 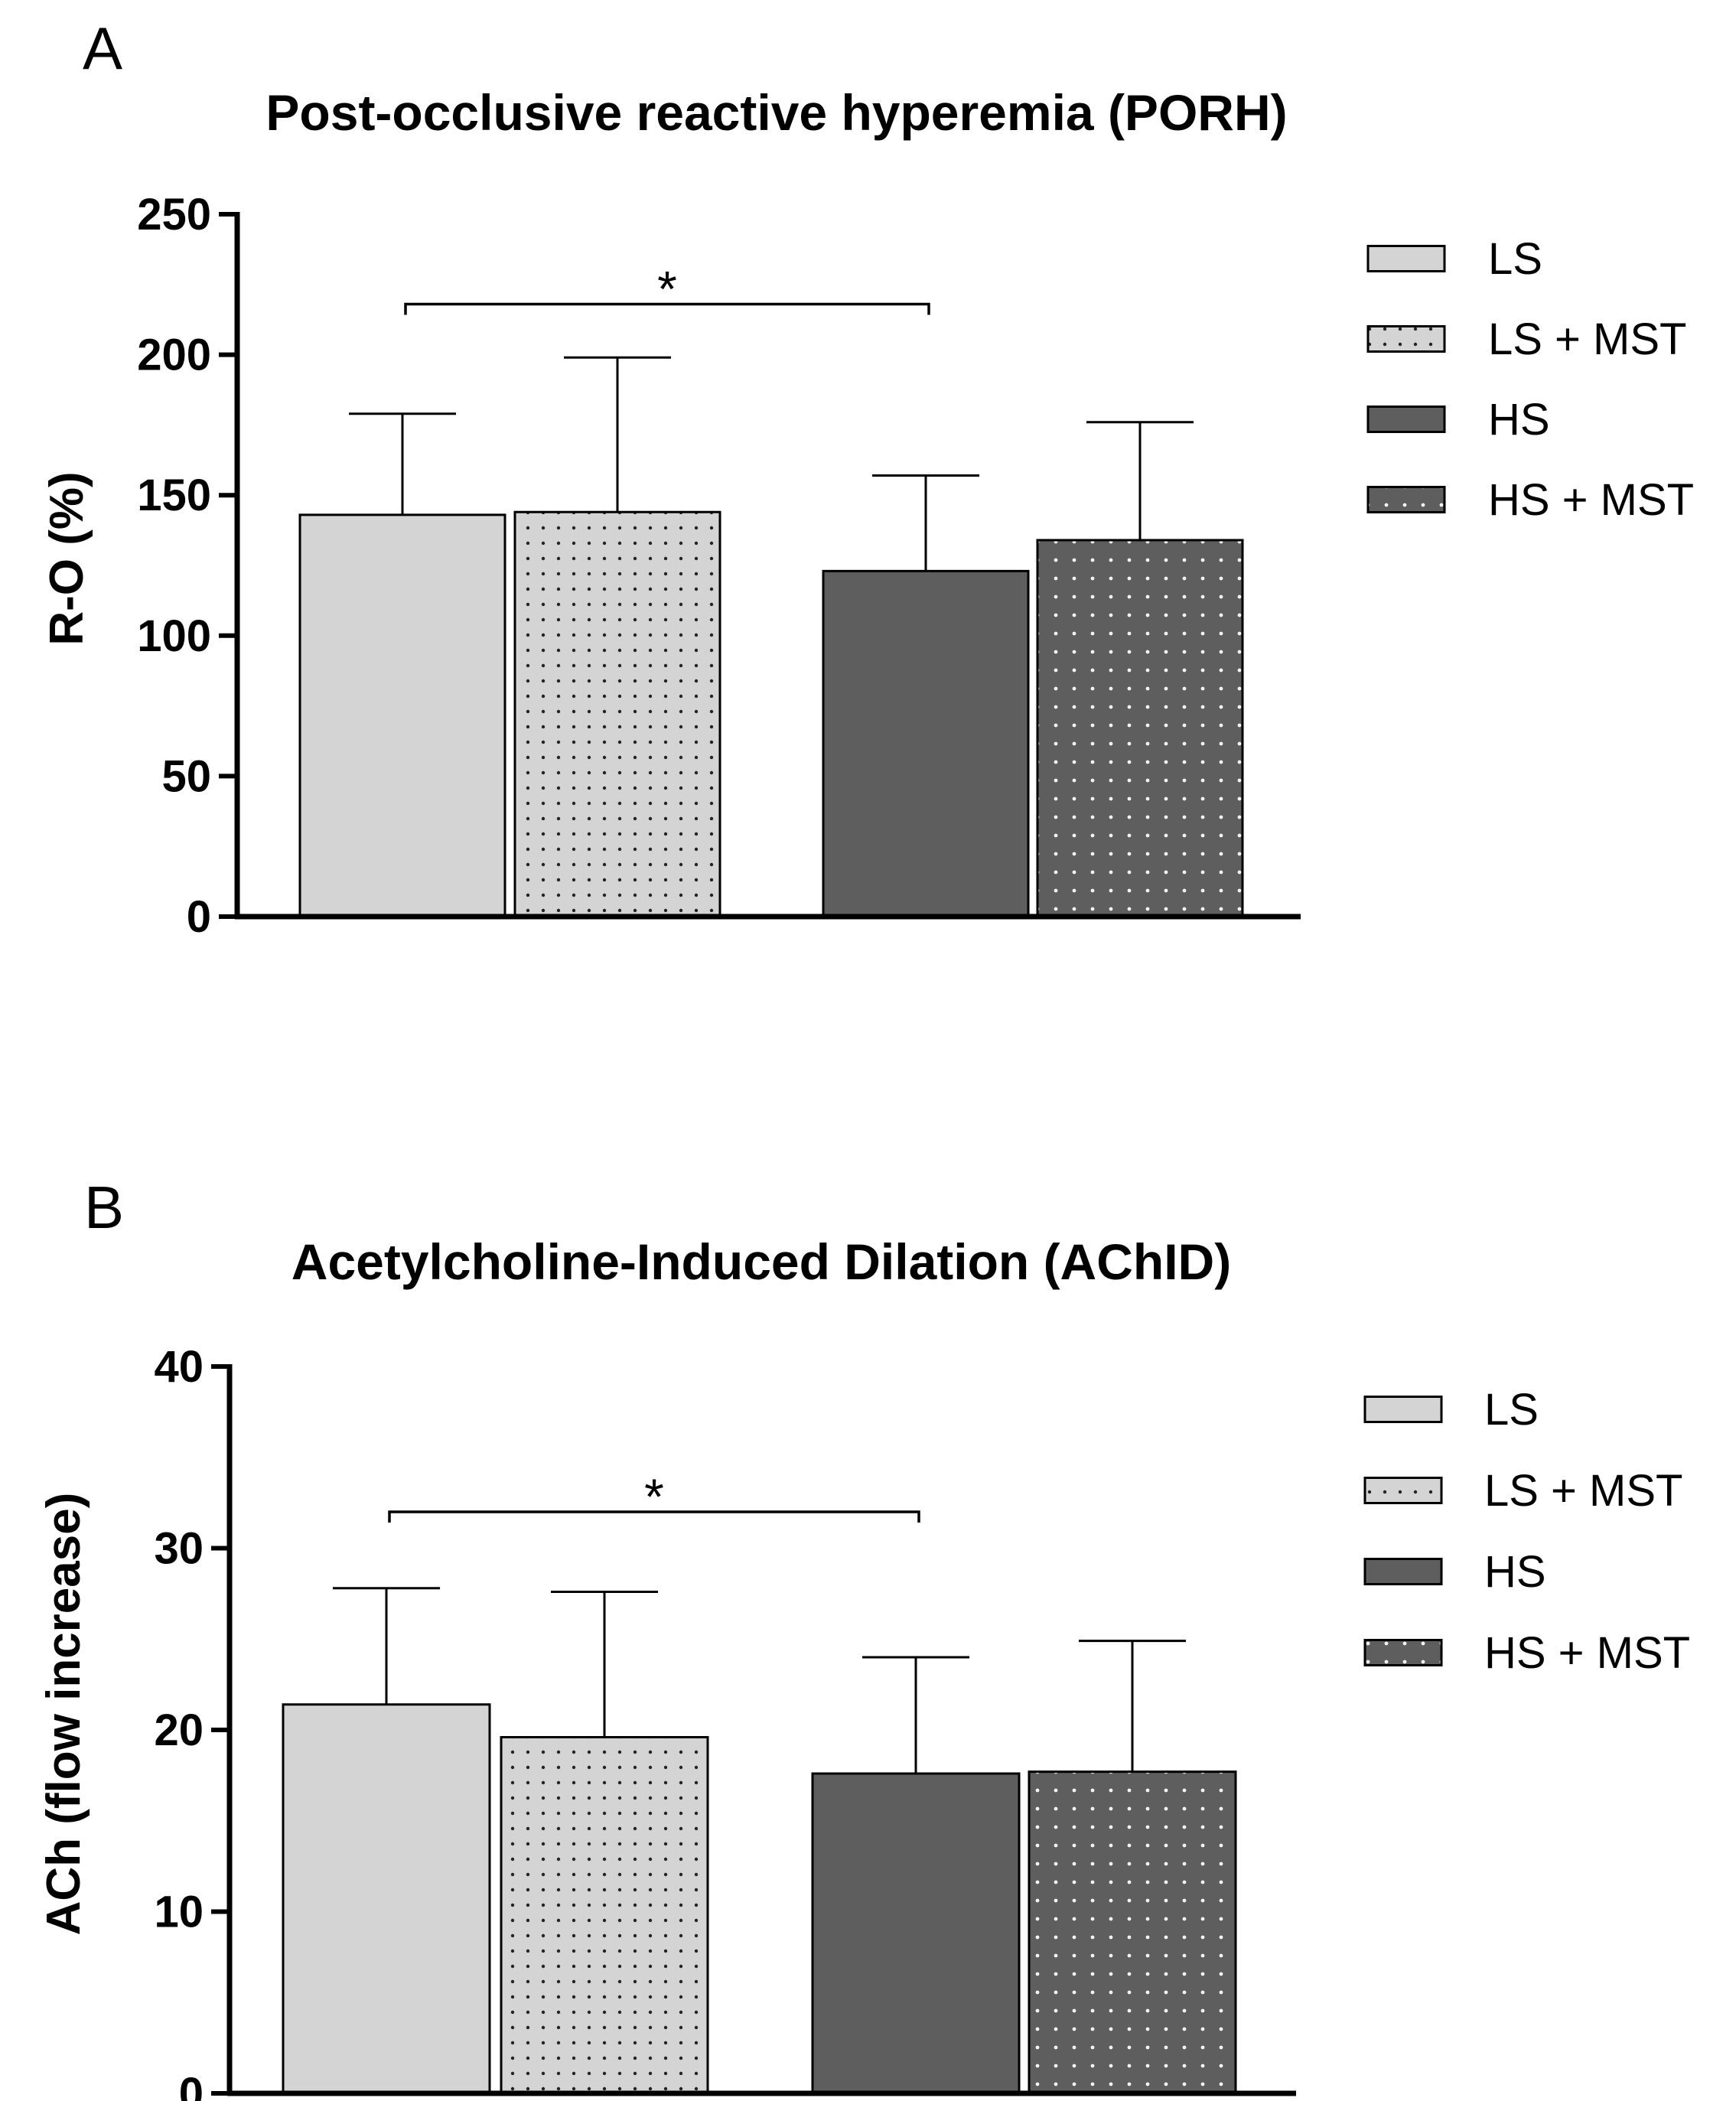 I want to click on y-tick-label-a: 200, so click(x=174, y=356).